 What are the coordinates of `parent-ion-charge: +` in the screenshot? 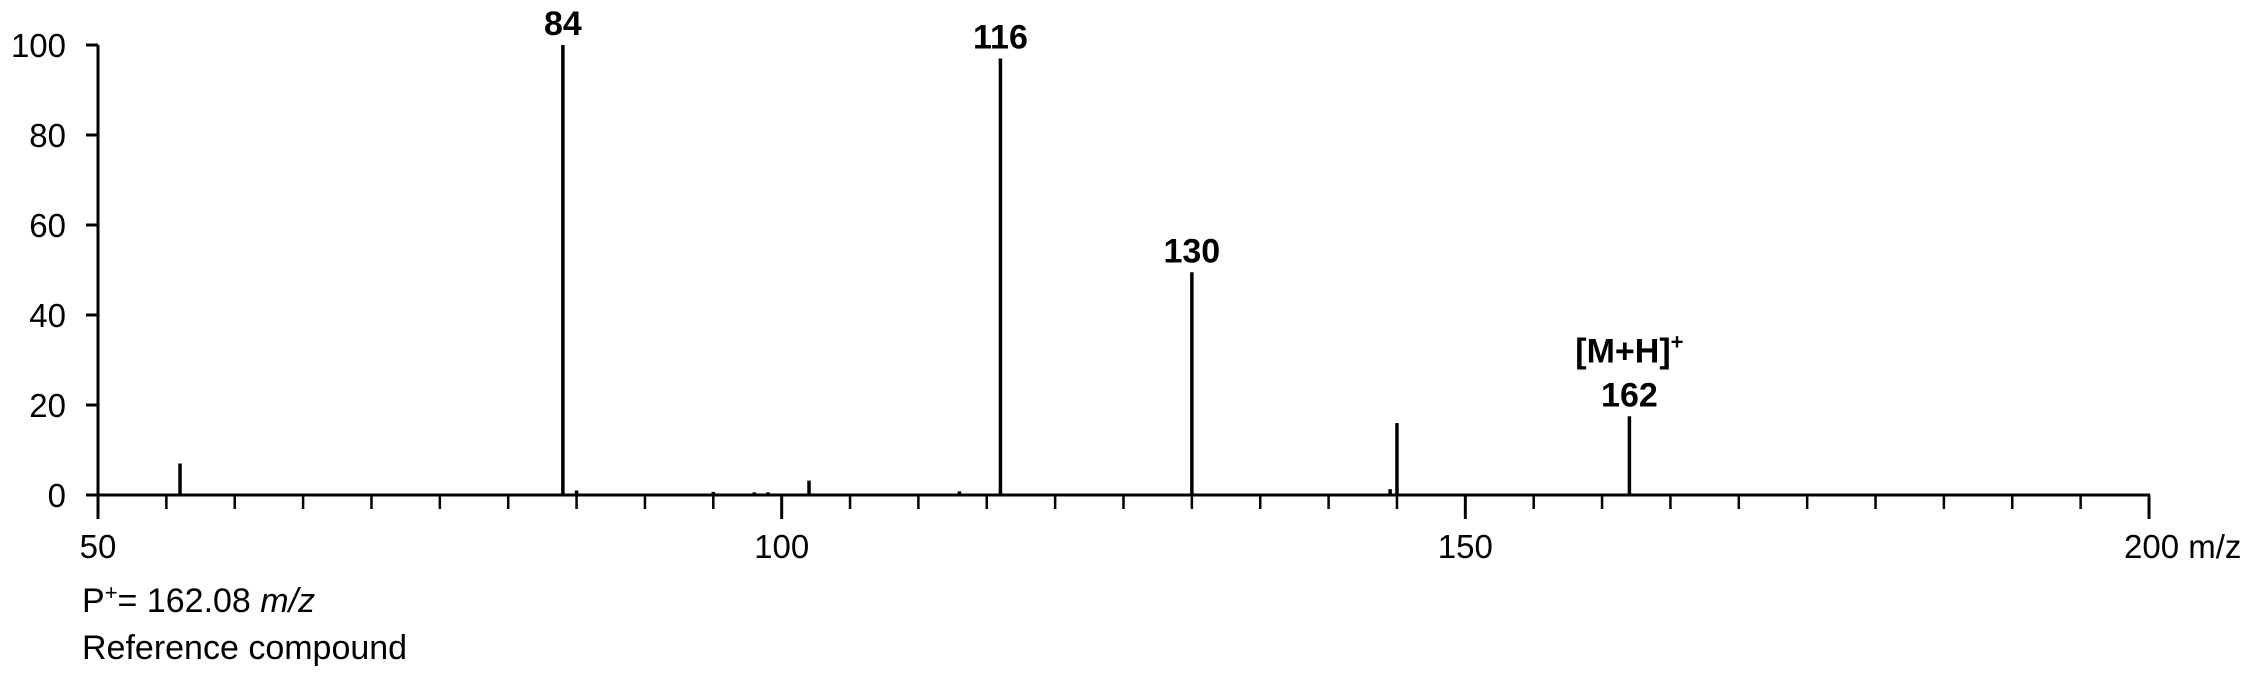 It's located at (111, 592).